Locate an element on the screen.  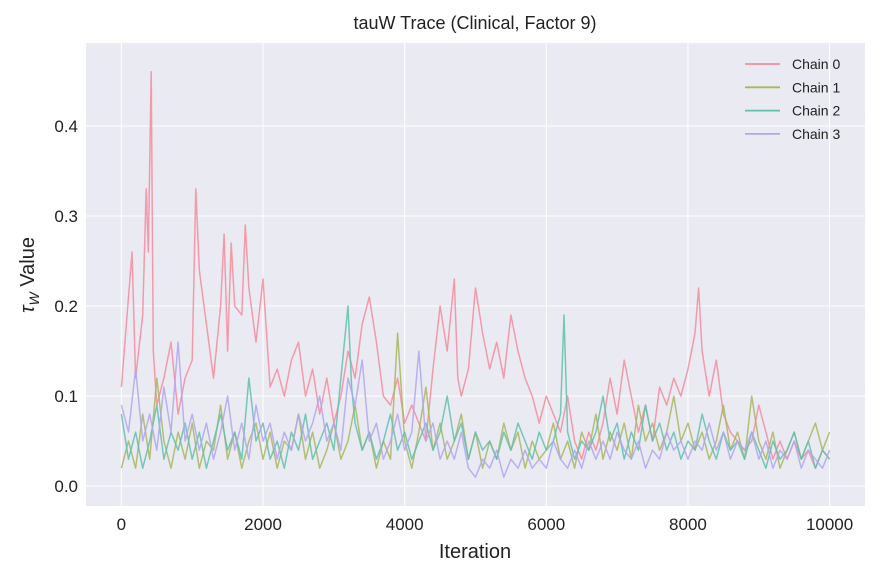
y-tick-label: 0.1 is located at coordinates (66, 396).